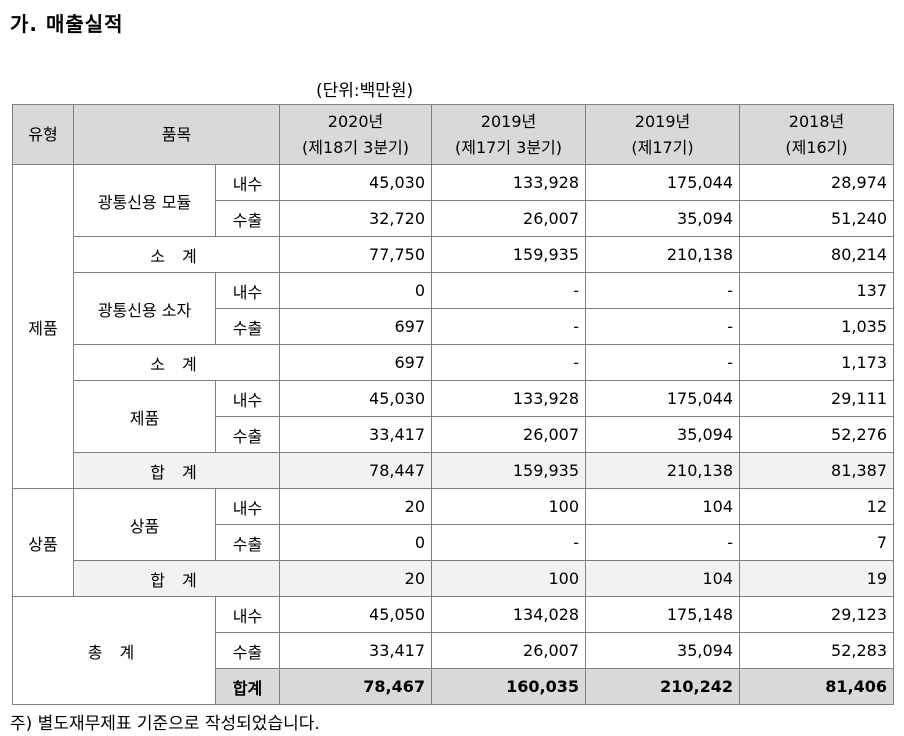  Describe the element at coordinates (817, 686) in the screenshot. I see `cell: 81,406` at that location.